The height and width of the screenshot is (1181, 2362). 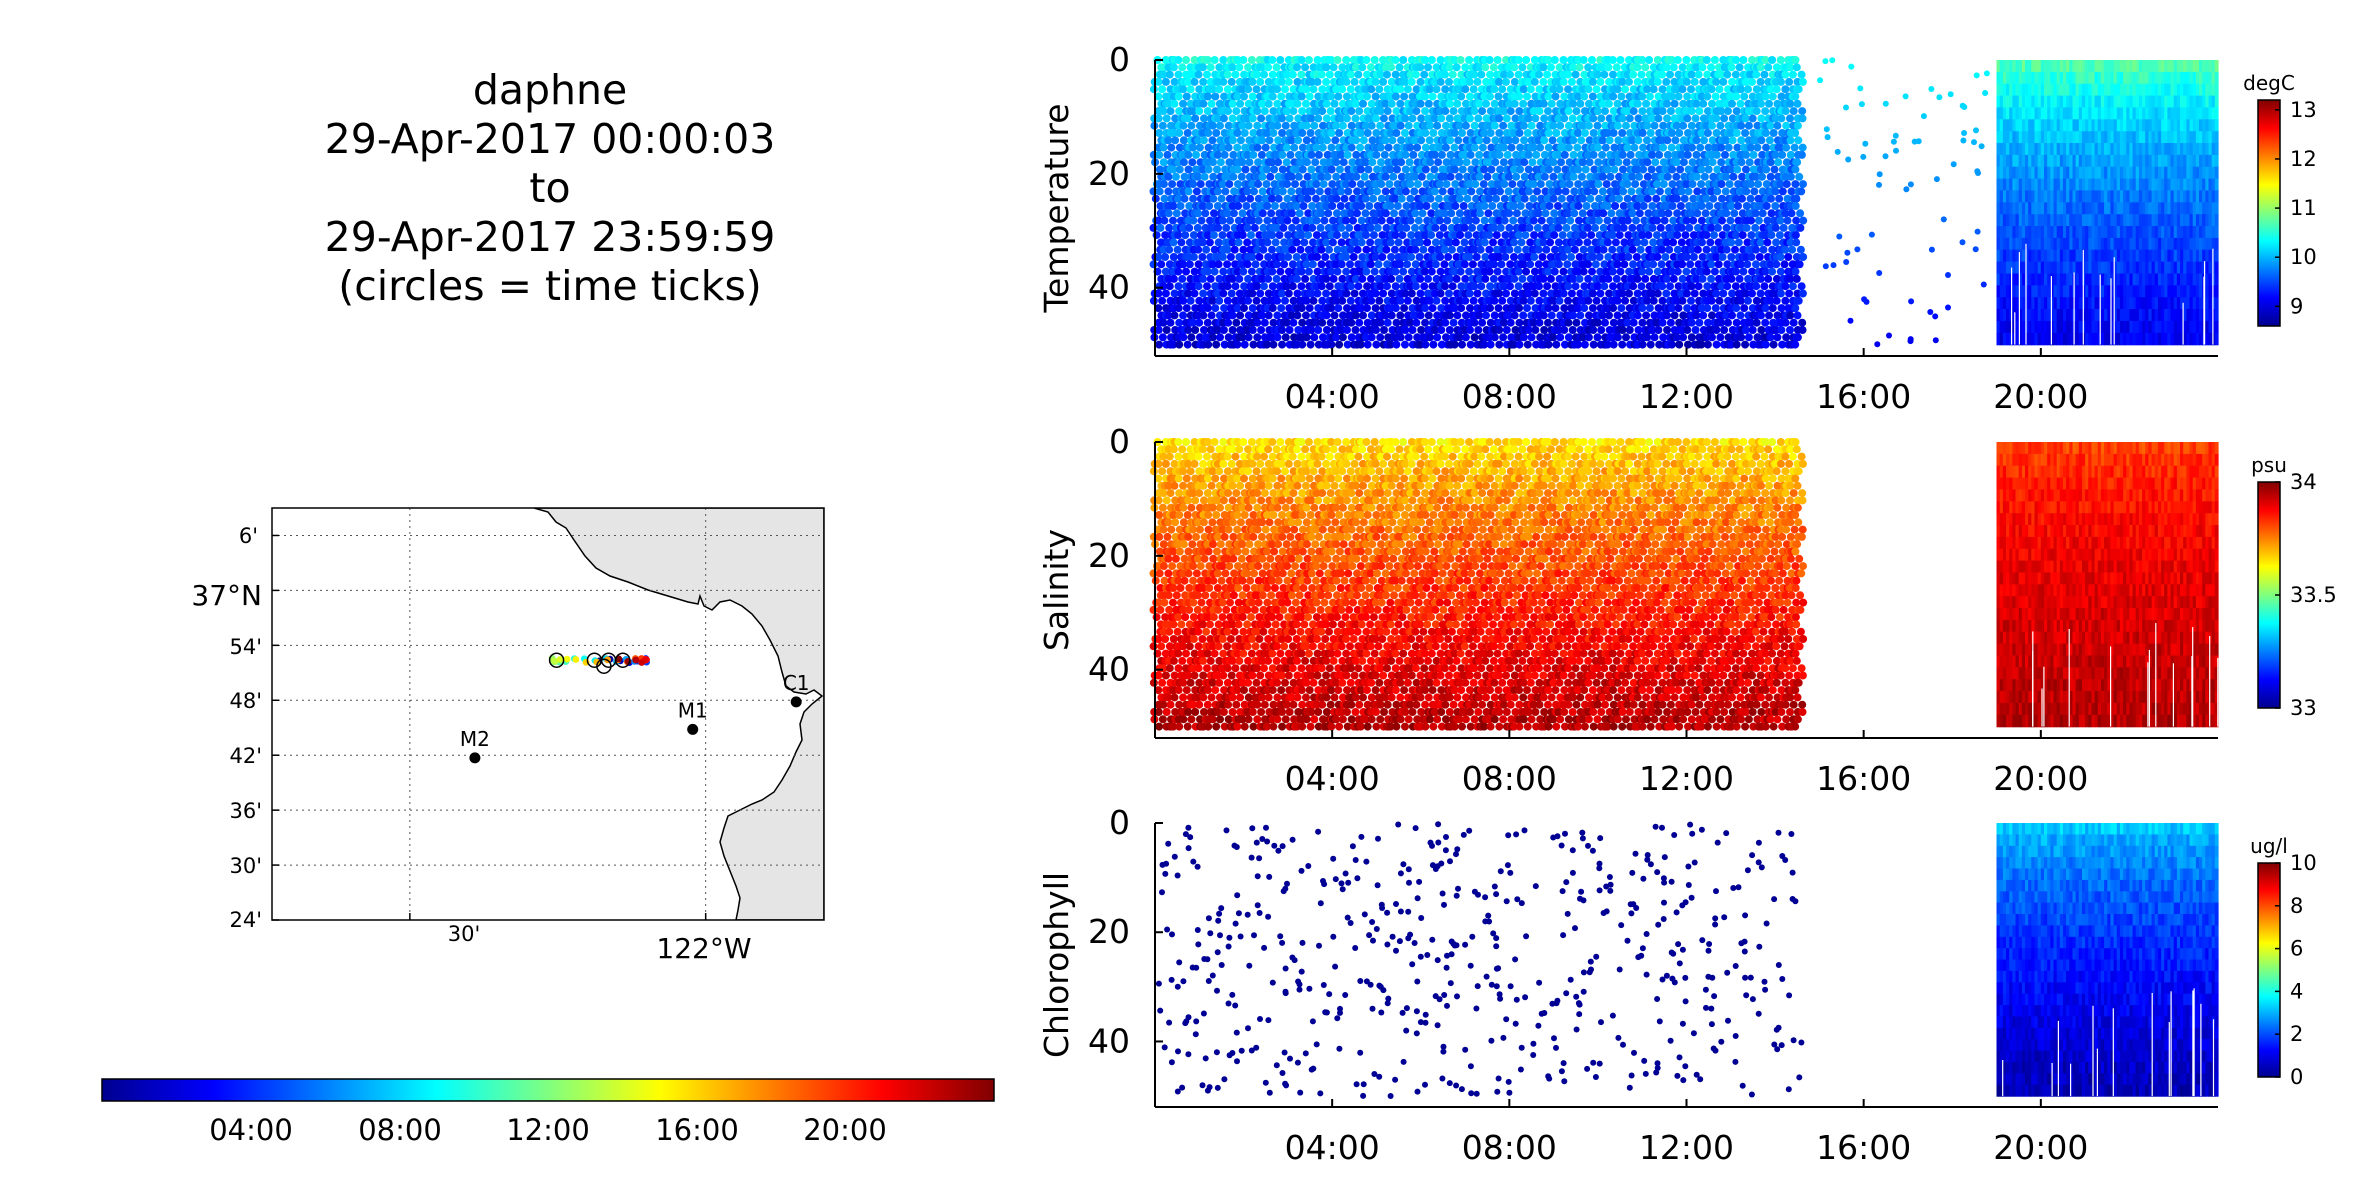 What do you see at coordinates (845, 1130) in the screenshot?
I see `time-colorbar-tick: 20:00` at bounding box center [845, 1130].